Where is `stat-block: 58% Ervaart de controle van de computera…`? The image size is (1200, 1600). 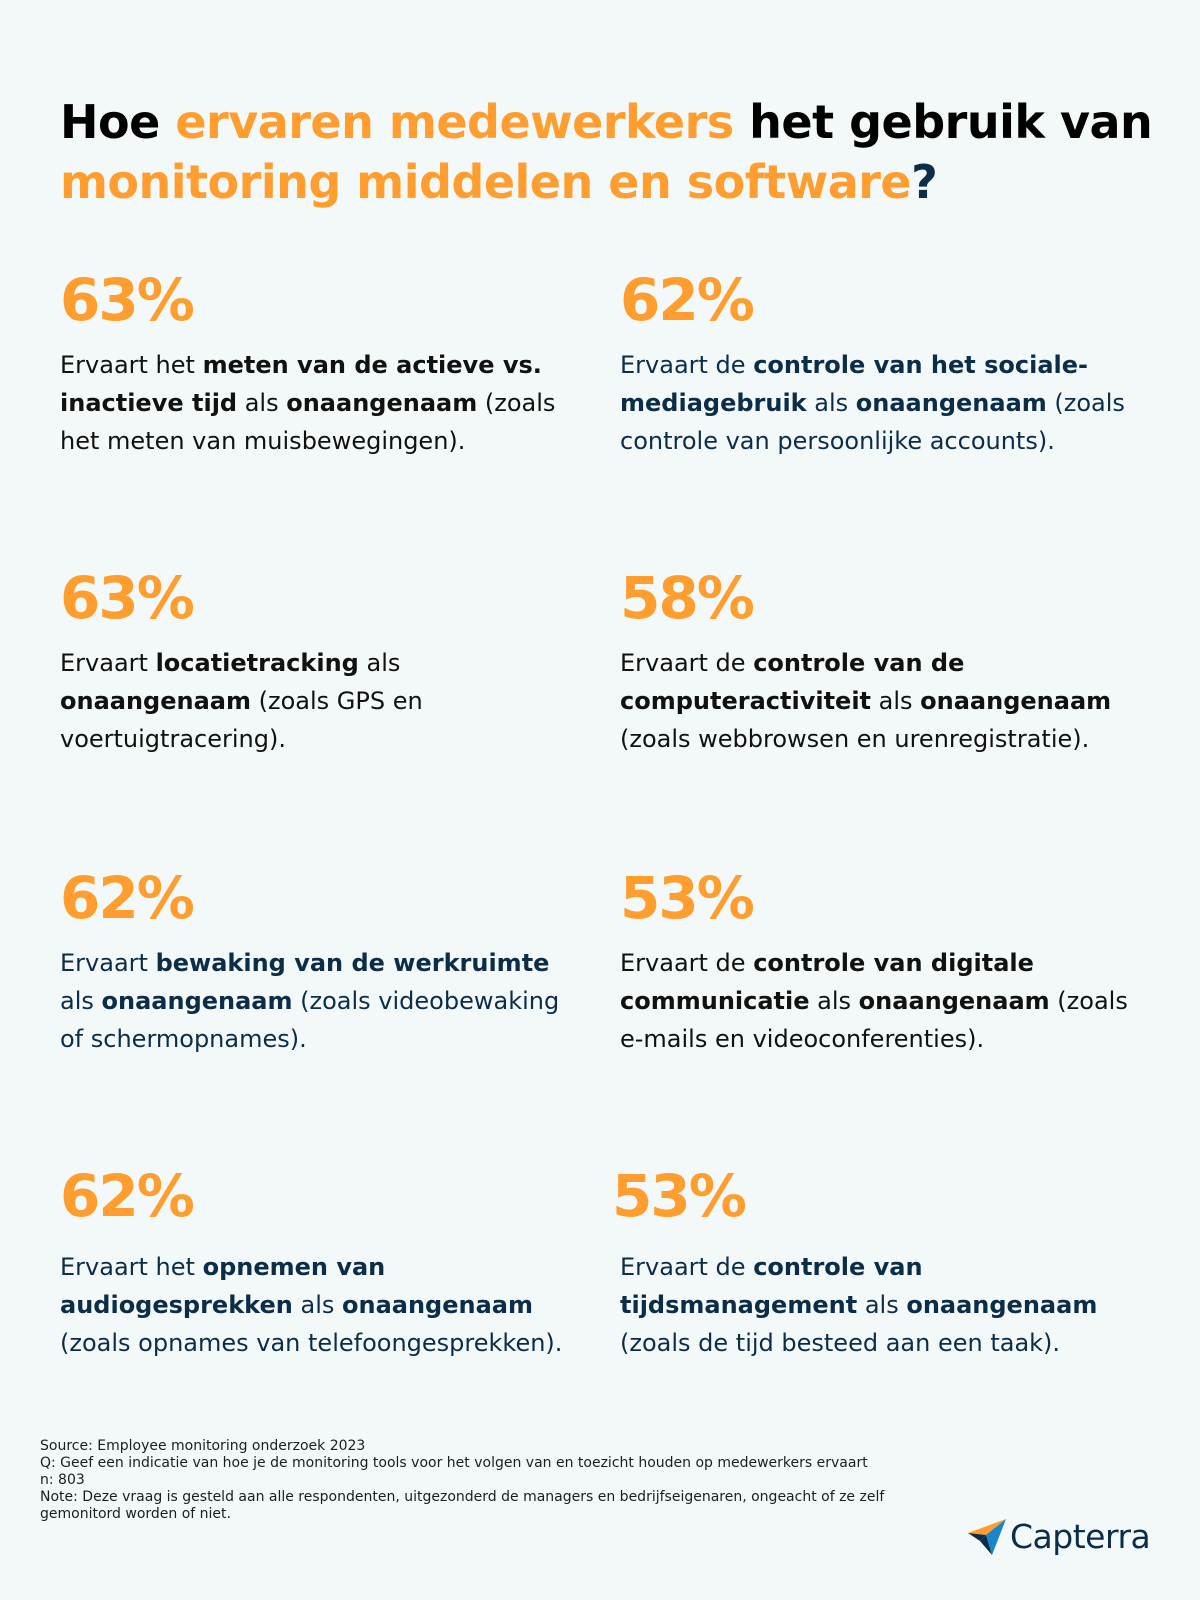 stat-block: 58% Ervaart de controle van de computera… is located at coordinates (880, 662).